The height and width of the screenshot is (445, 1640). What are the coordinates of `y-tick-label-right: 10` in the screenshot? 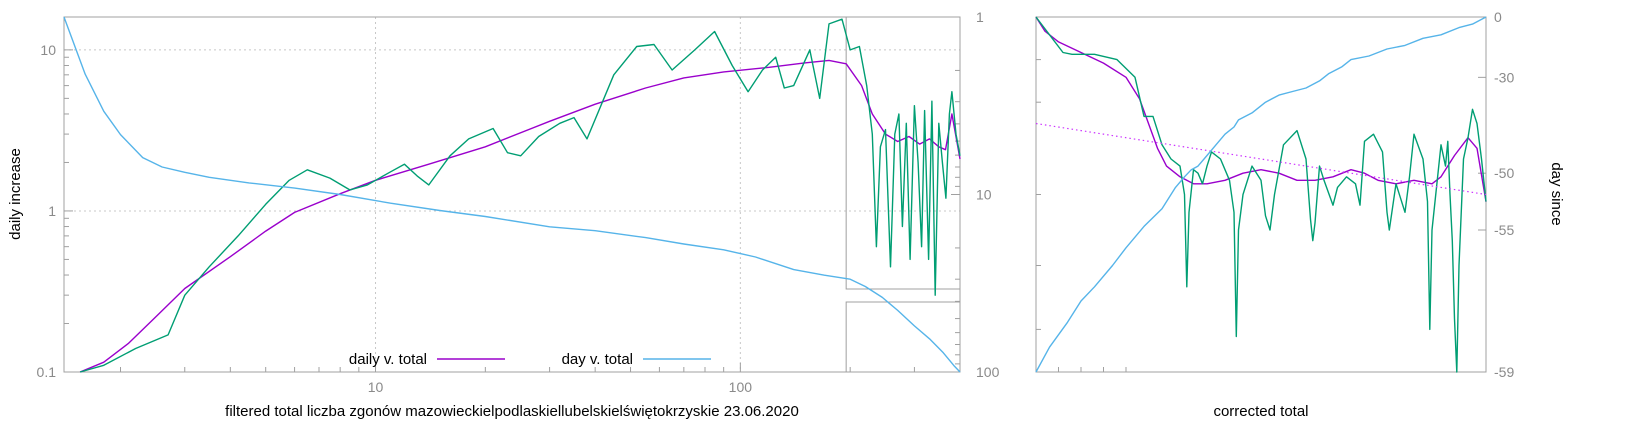 It's located at (984, 195).